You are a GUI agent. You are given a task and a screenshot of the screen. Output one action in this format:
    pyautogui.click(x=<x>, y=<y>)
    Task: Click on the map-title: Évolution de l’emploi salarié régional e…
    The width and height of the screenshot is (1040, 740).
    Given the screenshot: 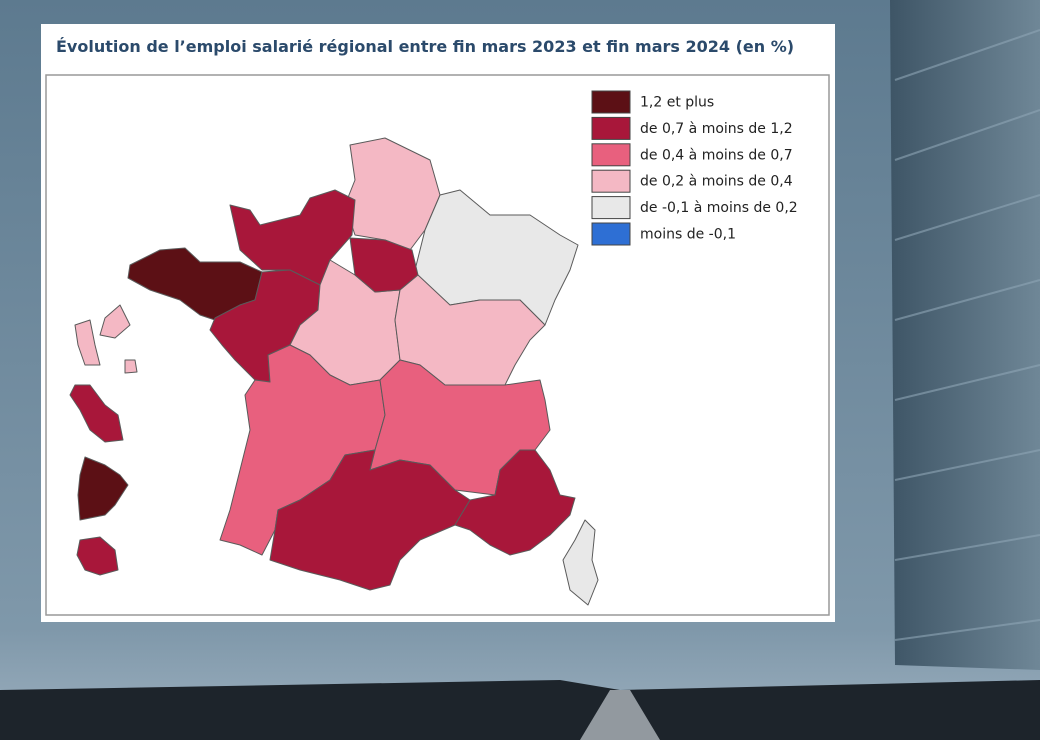 What is the action you would take?
    pyautogui.click(x=425, y=46)
    